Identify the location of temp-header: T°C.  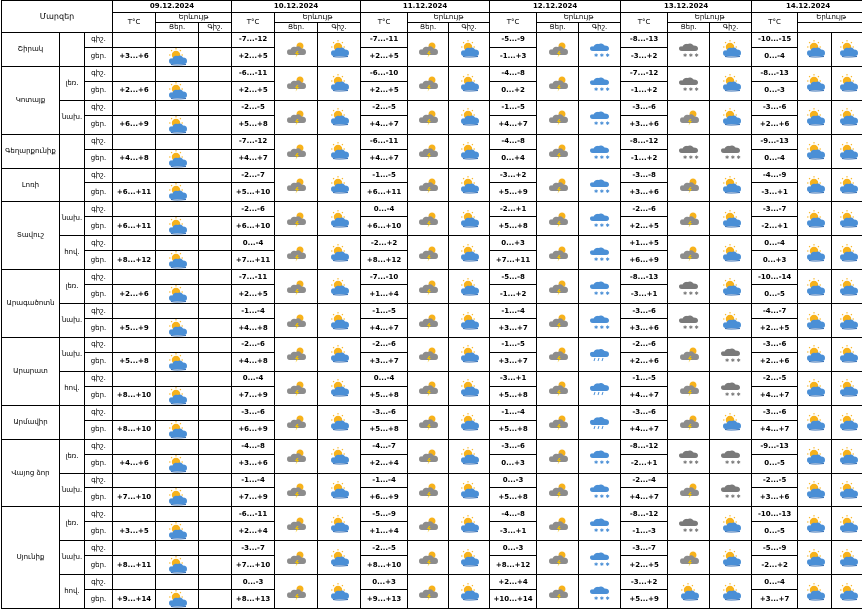
(644, 23).